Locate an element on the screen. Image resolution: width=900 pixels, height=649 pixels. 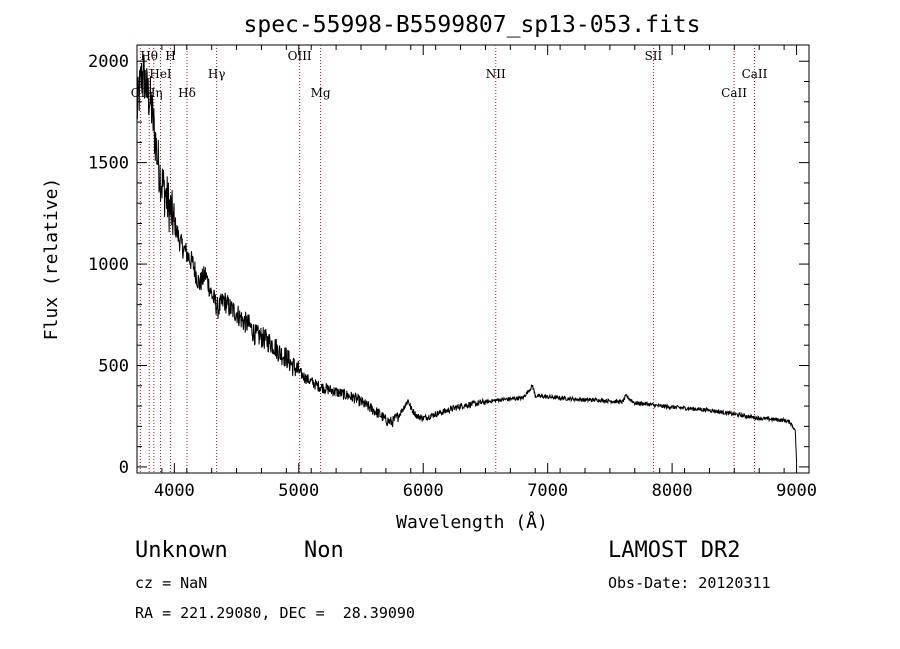
line-marker-label: OIII is located at coordinates (300, 56).